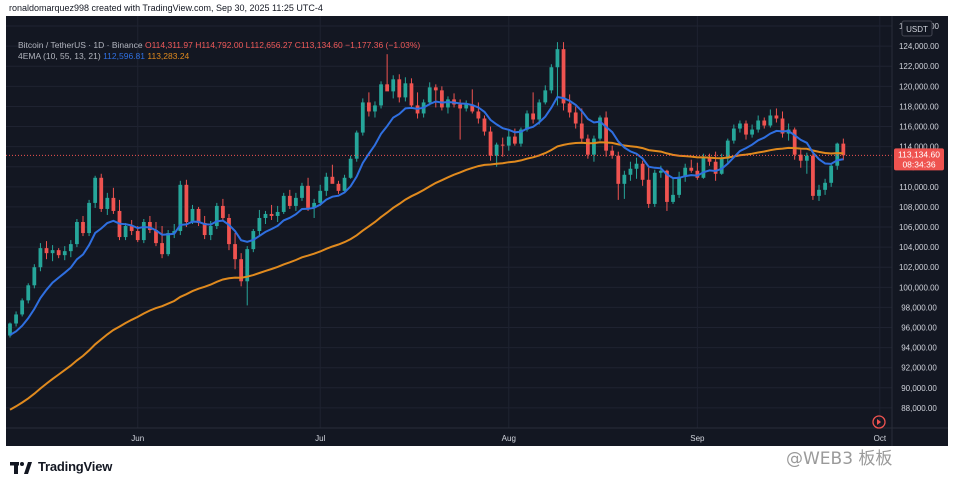  What do you see at coordinates (919, 348) in the screenshot?
I see `price-tick-label: 94,000.00` at bounding box center [919, 348].